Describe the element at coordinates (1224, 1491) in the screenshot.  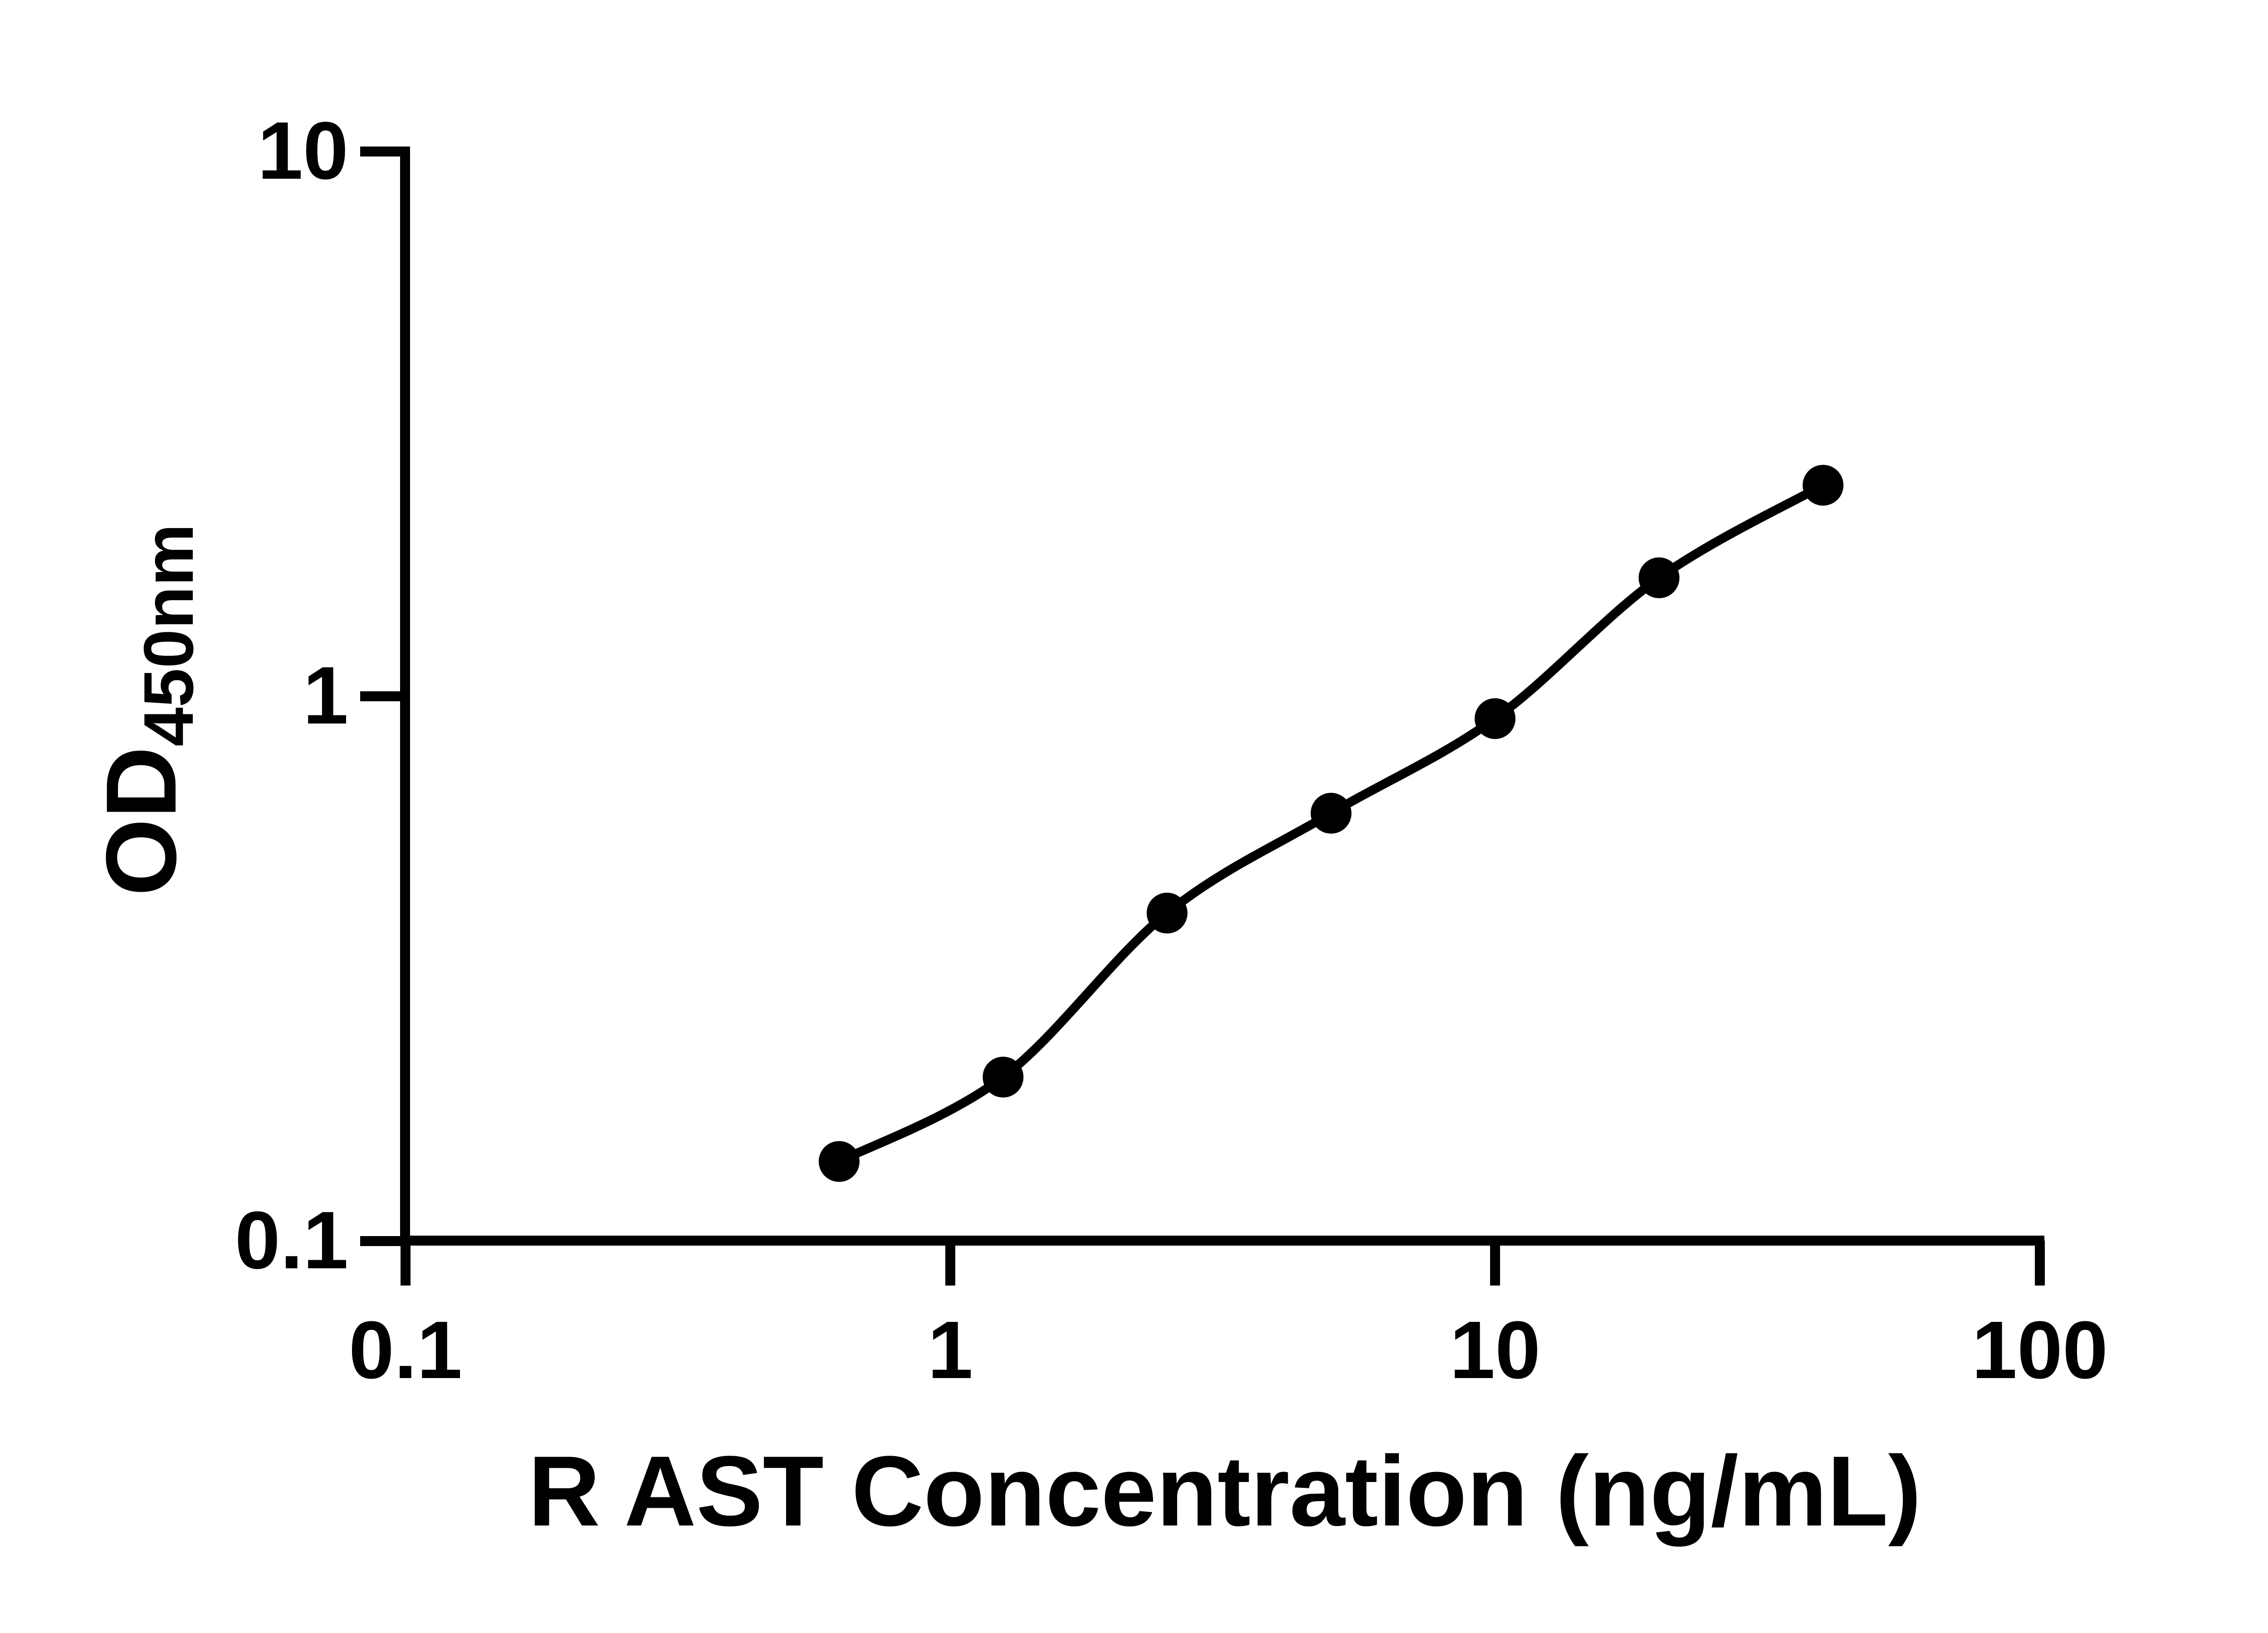
I see `x-axis-title: R AST Concentration (ng/mL)` at that location.